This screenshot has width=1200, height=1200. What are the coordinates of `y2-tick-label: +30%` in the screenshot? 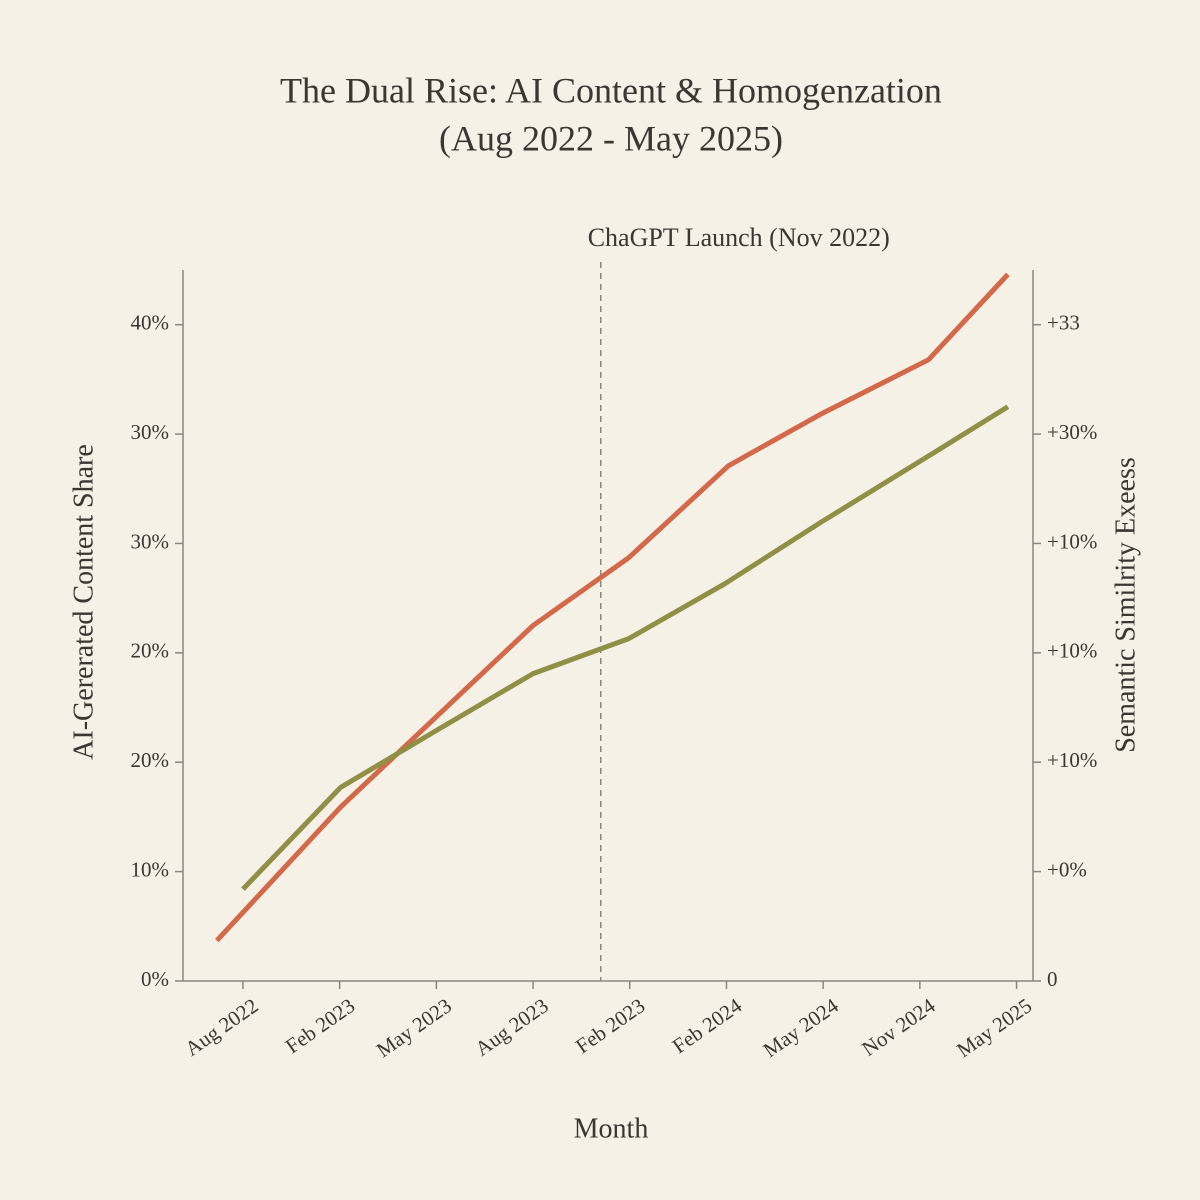 It's located at (1072, 432).